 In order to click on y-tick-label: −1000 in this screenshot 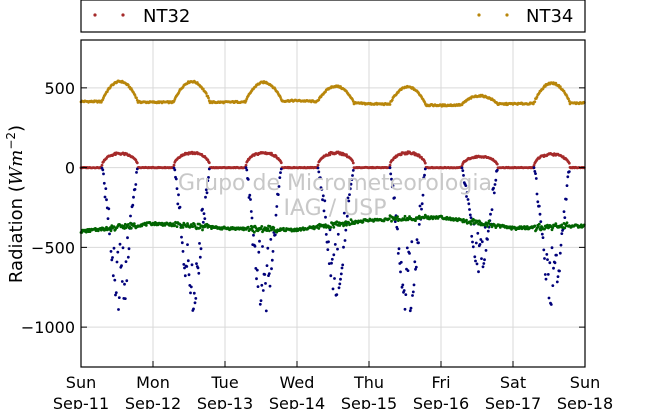, I will do `click(48, 327)`.